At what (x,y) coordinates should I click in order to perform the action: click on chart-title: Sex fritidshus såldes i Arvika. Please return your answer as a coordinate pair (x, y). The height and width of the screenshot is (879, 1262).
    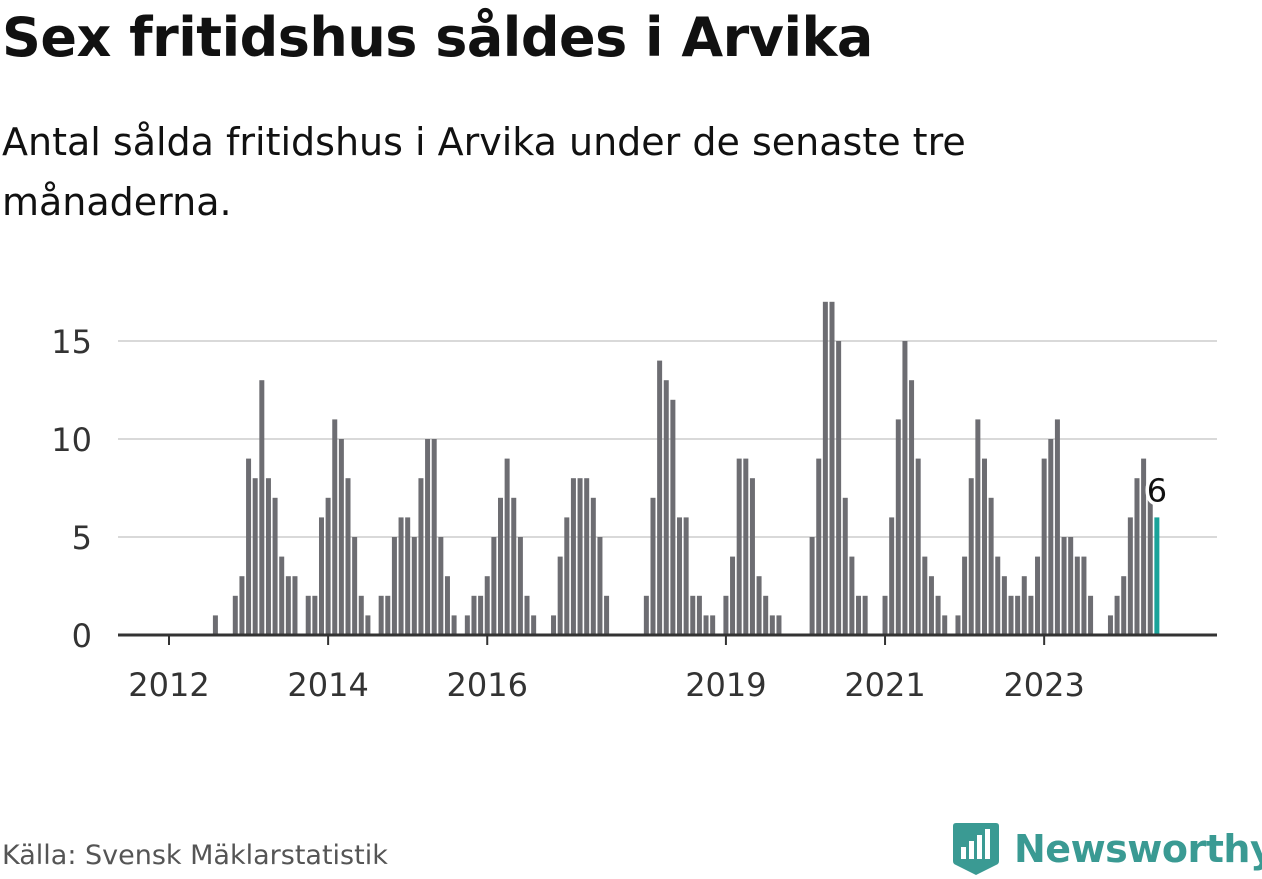
    Looking at the image, I should click on (437, 37).